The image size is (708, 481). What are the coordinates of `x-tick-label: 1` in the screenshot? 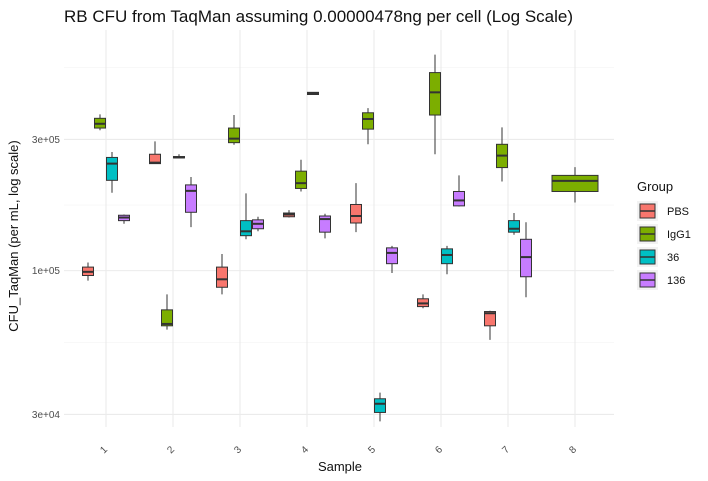 It's located at (104, 450).